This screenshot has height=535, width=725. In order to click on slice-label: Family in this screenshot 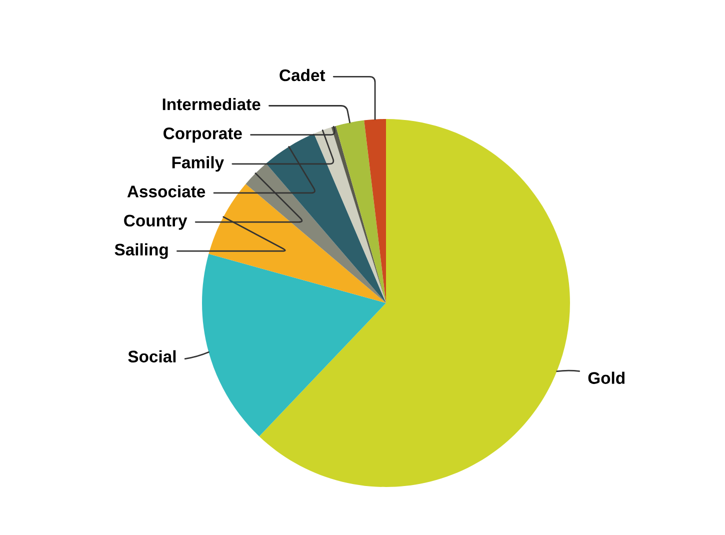, I will do `click(198, 164)`.